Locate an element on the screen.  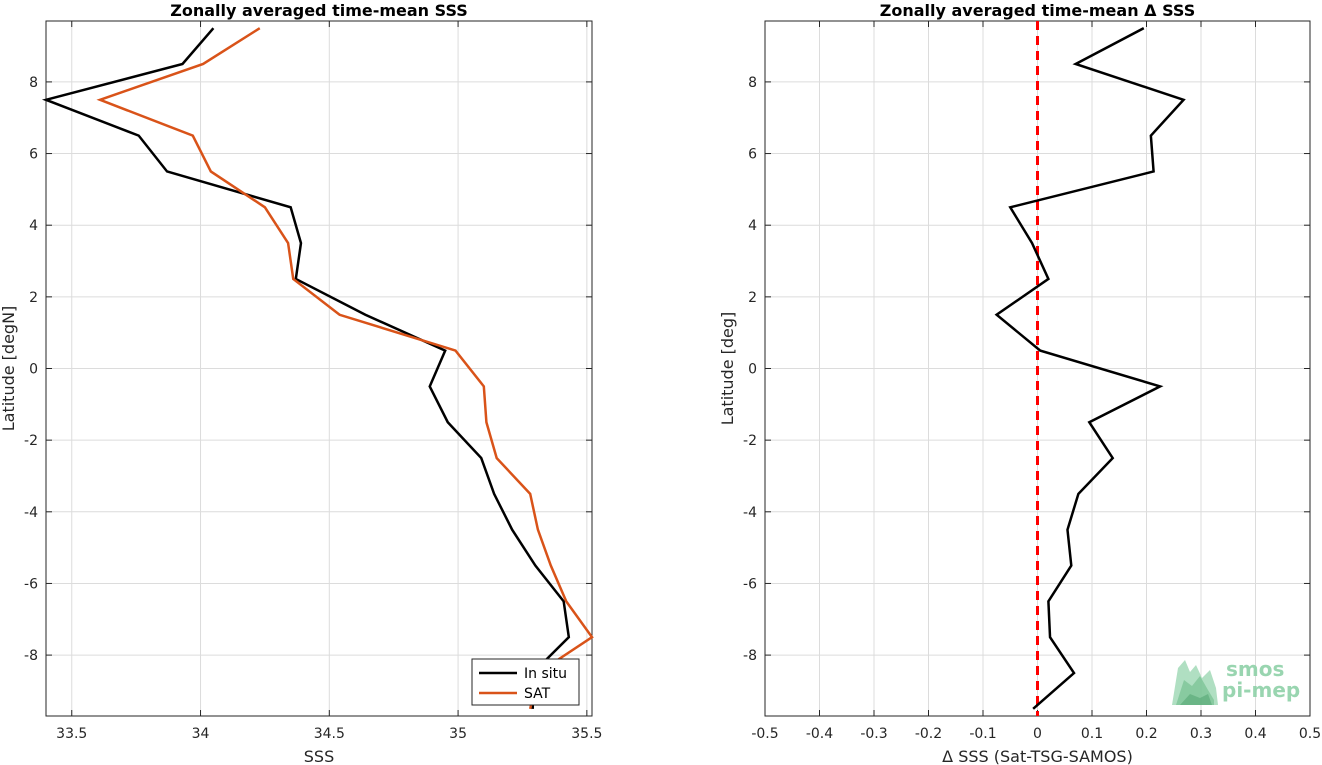
x-tick-label: 0.5 is located at coordinates (1310, 734).